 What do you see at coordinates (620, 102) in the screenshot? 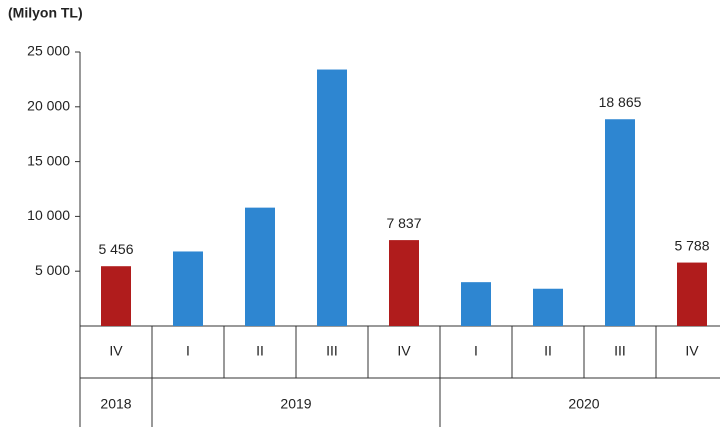
I see `value-label: 18 865` at bounding box center [620, 102].